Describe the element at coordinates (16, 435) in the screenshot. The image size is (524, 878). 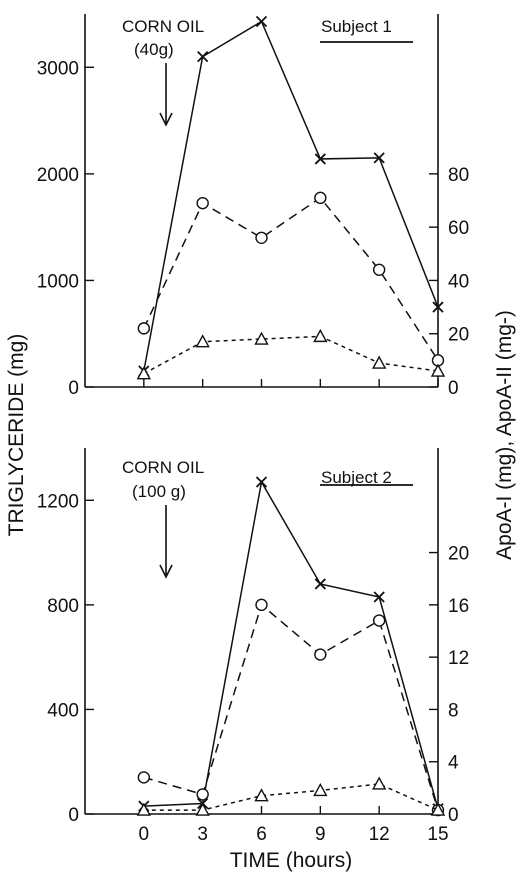
I see `left-axis-title: TRIGLYCERIDE (mg)` at that location.